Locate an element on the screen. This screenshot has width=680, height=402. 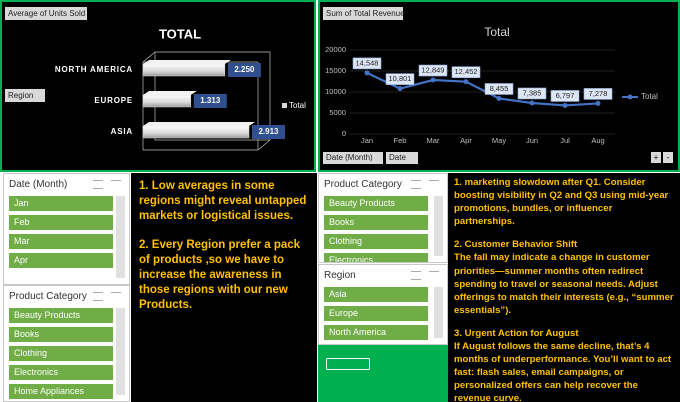
value-label: 8,455 is located at coordinates (499, 88).